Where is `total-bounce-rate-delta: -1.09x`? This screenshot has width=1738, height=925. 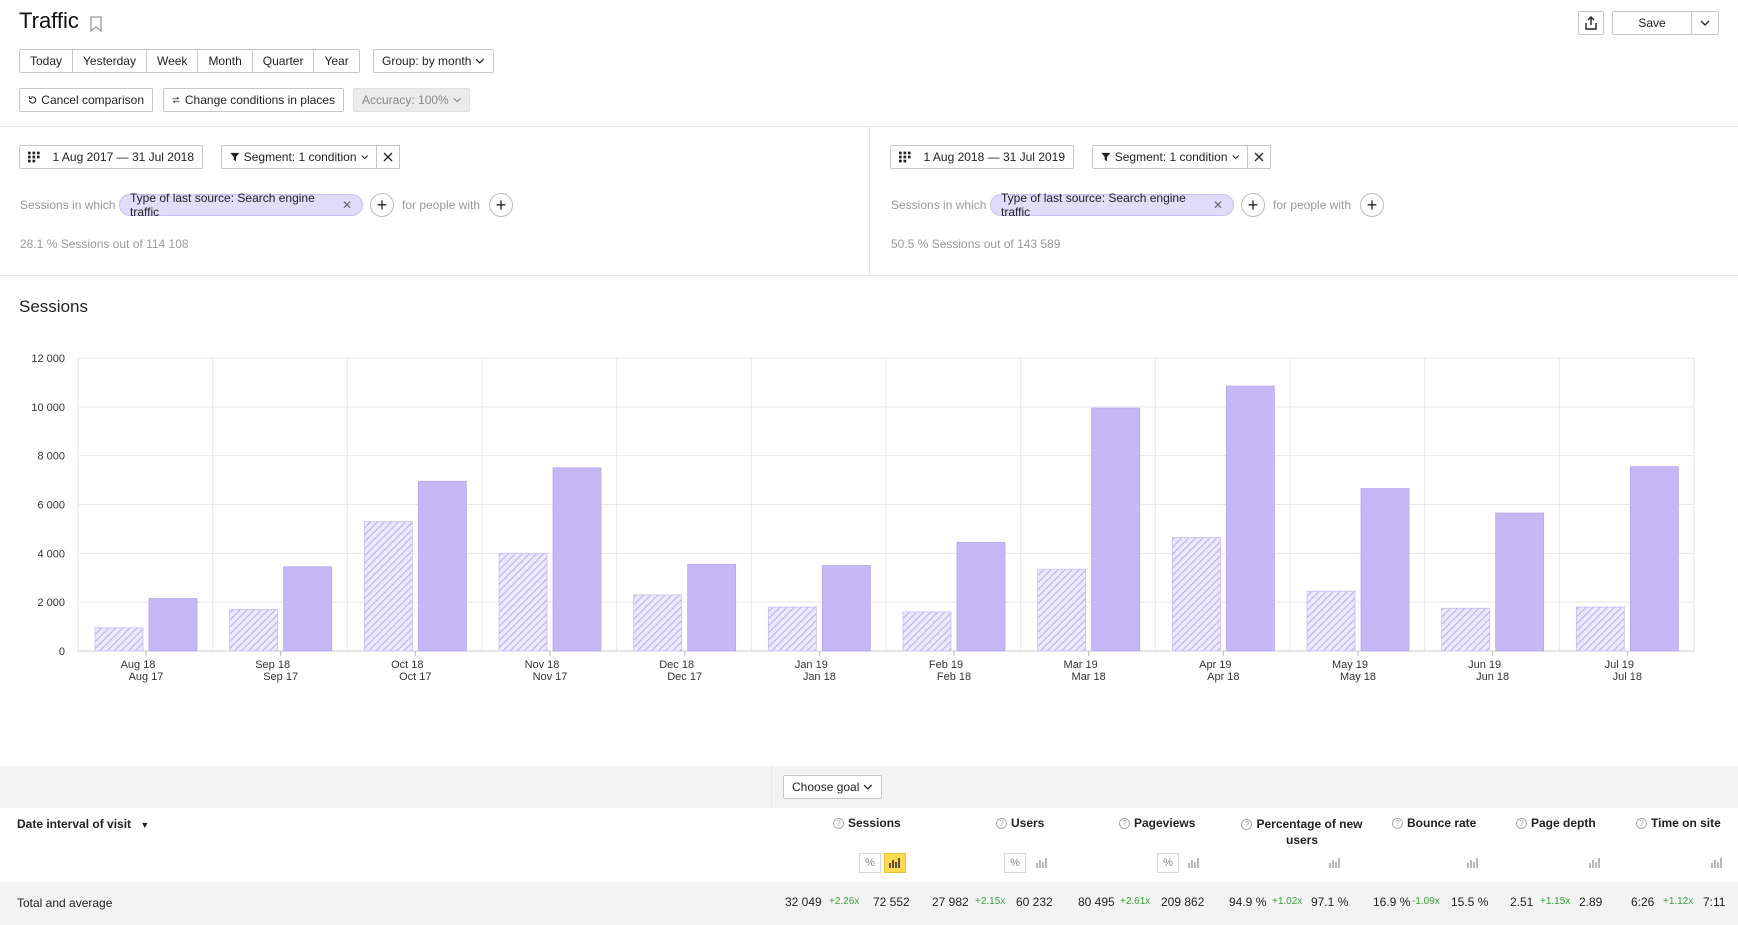 total-bounce-rate-delta: -1.09x is located at coordinates (1426, 901).